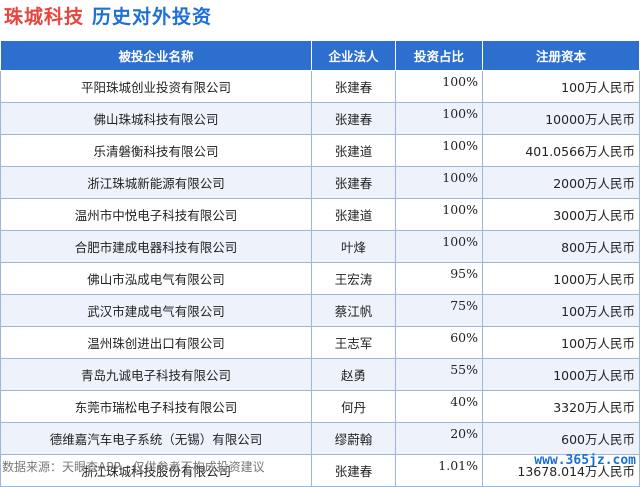  Describe the element at coordinates (353, 406) in the screenshot. I see `legal-person-cell: 何丹` at that location.